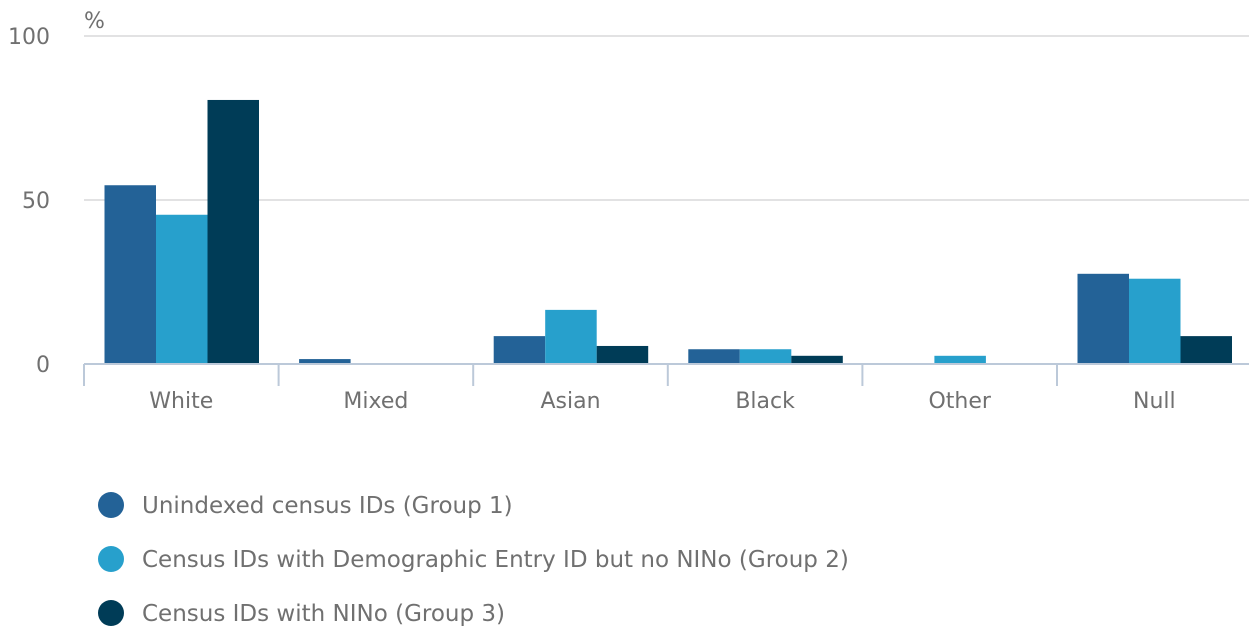 The image size is (1249, 636). Describe the element at coordinates (327, 506) in the screenshot. I see `legend-label: Unindexed census IDs (Group 1)` at that location.